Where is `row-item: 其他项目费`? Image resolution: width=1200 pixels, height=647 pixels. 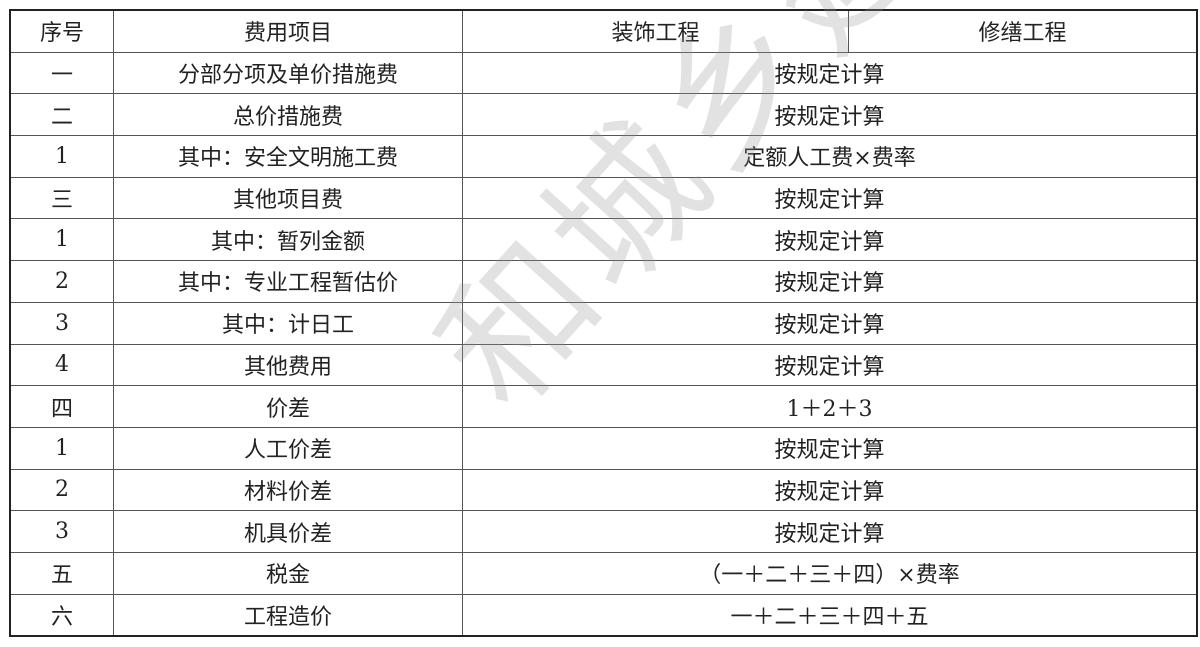
row-item: 其他项目费 is located at coordinates (288, 198).